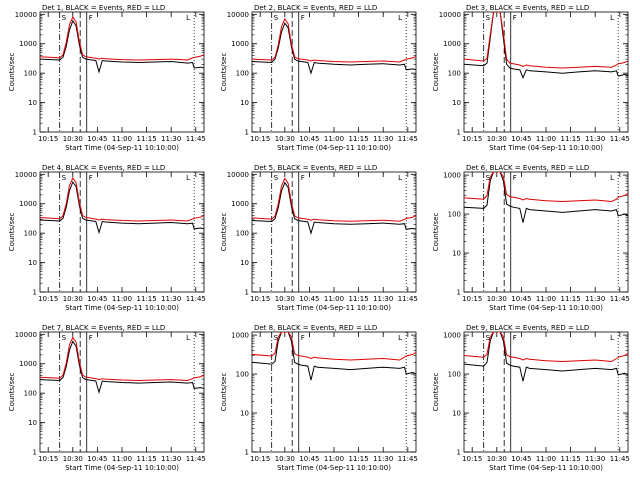 The height and width of the screenshot is (480, 640). I want to click on panel-title: Det 6, BLACK = Events, RED = LLD, so click(527, 168).